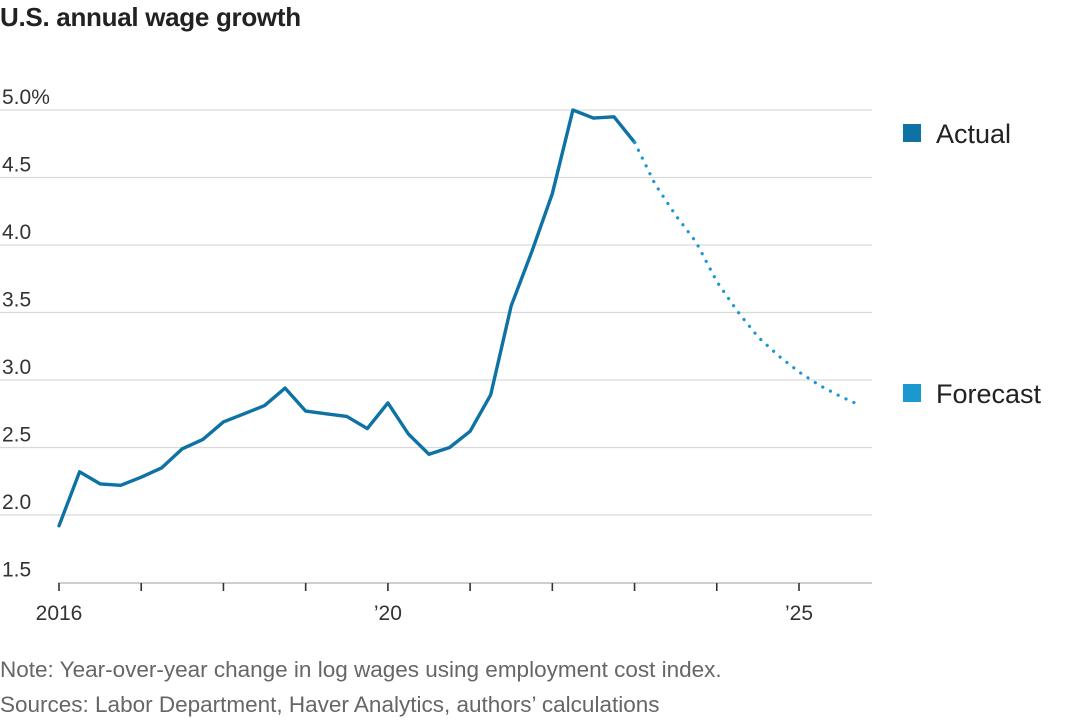  Describe the element at coordinates (26, 97) in the screenshot. I see `y-tick-label: 5.0%` at that location.